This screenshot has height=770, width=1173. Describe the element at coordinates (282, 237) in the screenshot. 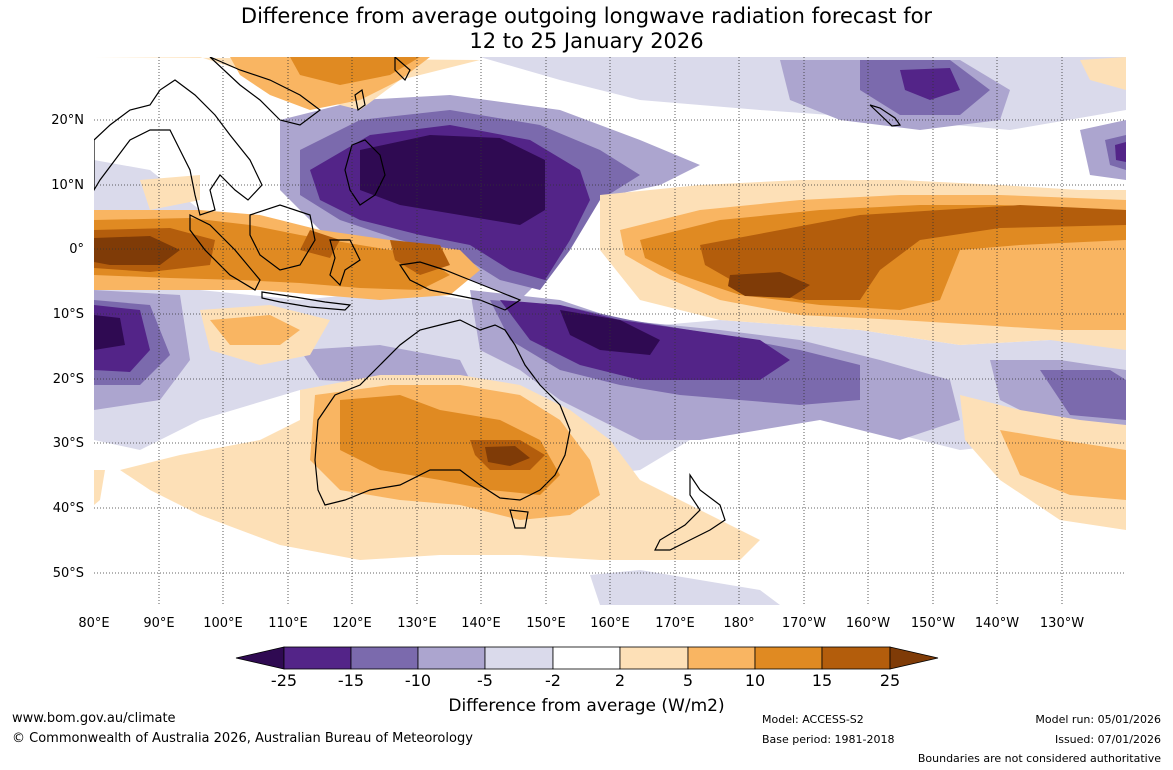

I see `borneo-coastline` at that location.